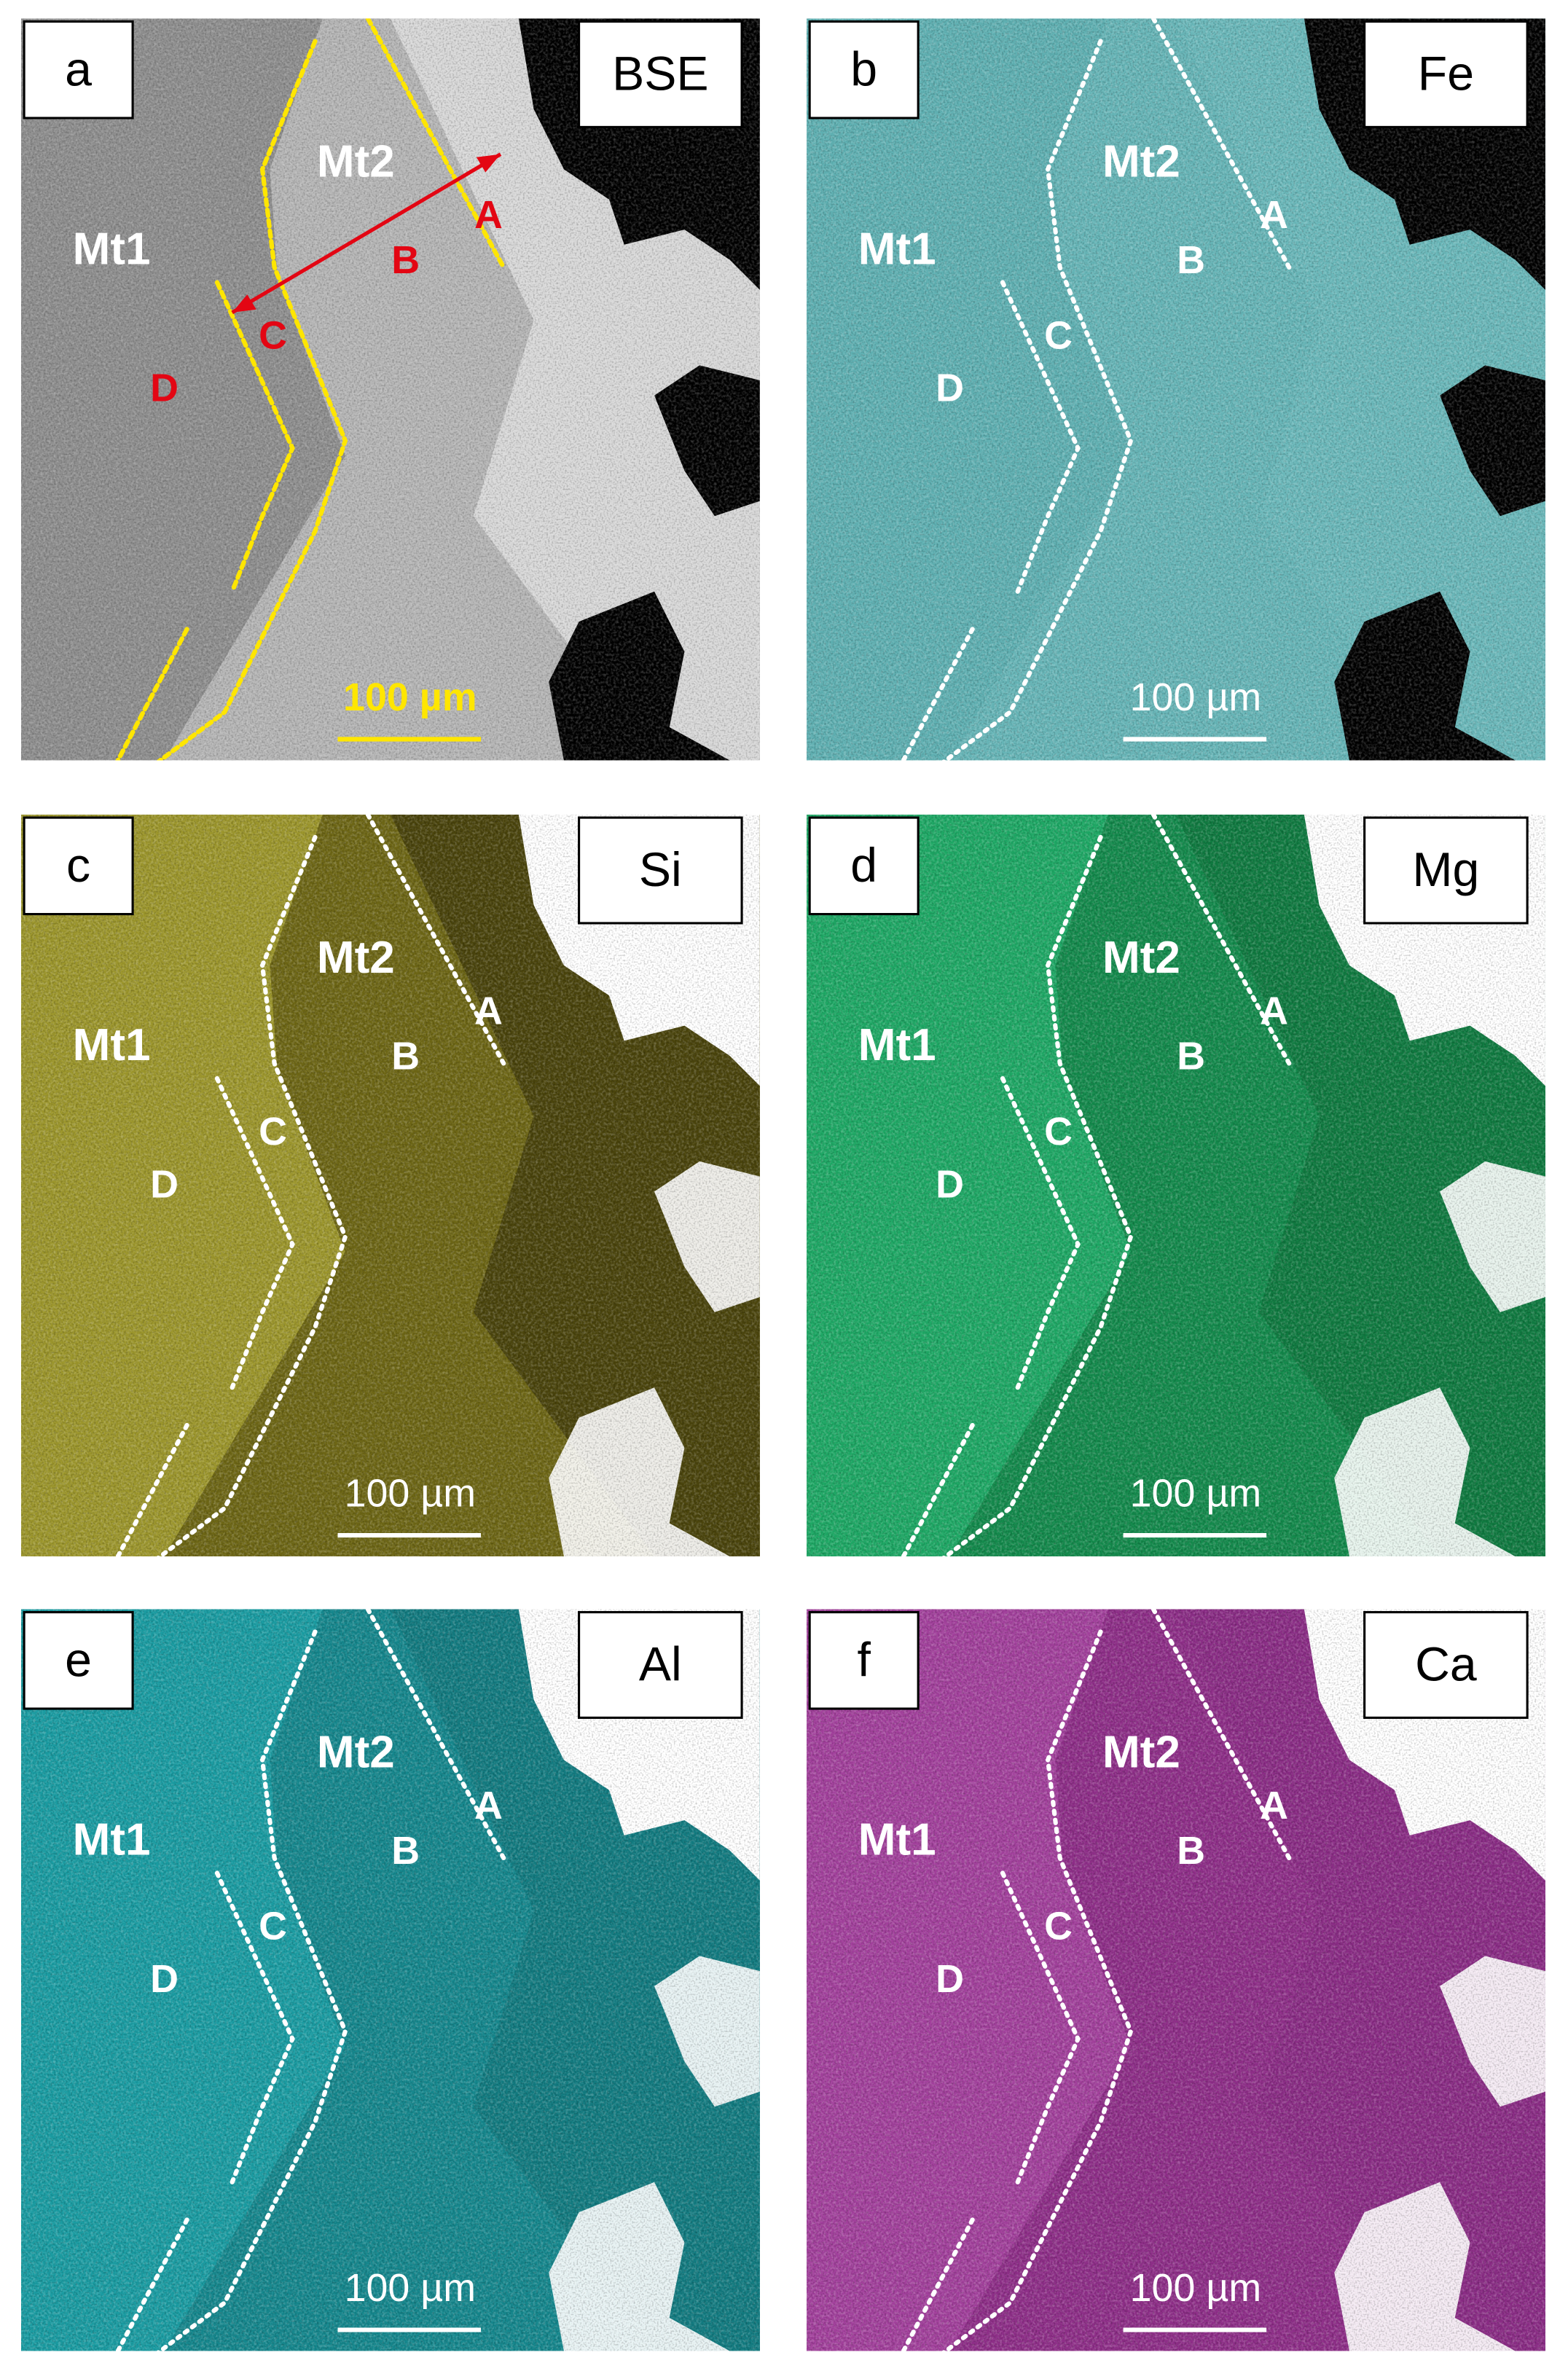  I want to click on panel: b Fe Mt1 Mt2 A B C D 100 µm, so click(1176, 389).